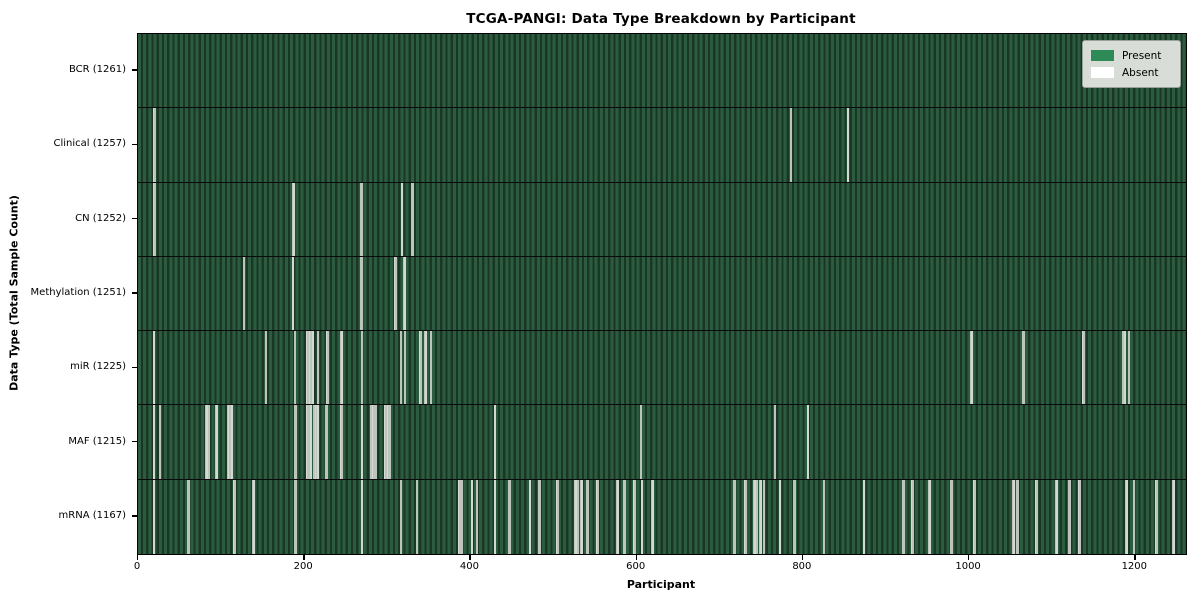 This screenshot has height=600, width=1200. What do you see at coordinates (1142, 55) in the screenshot?
I see `legend-label-present: Present` at bounding box center [1142, 55].